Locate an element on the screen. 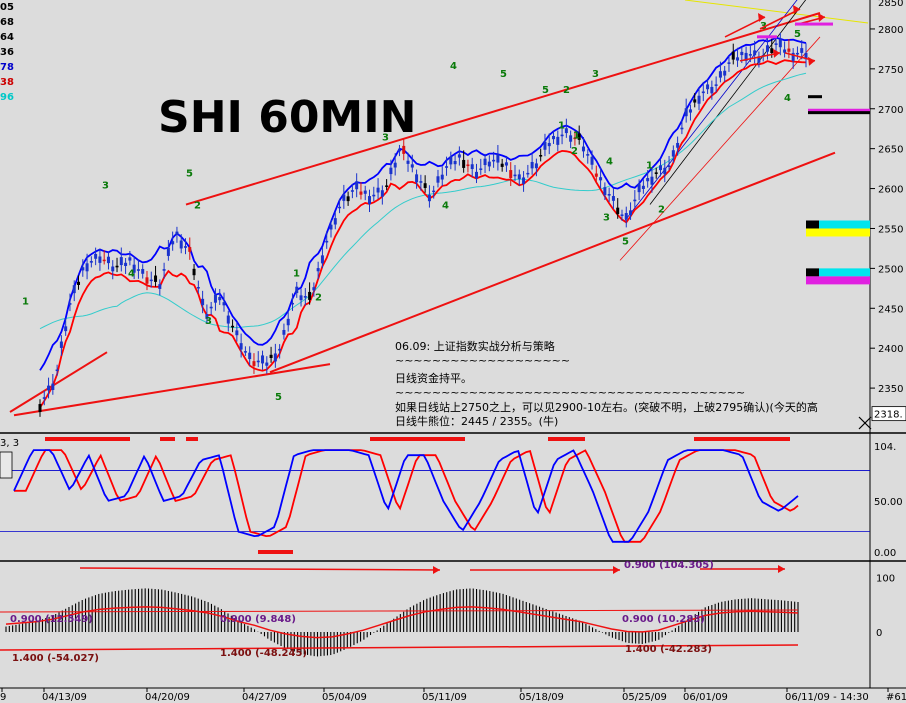 The width and height of the screenshot is (906, 703). close-icon is located at coordinates (865, 423).